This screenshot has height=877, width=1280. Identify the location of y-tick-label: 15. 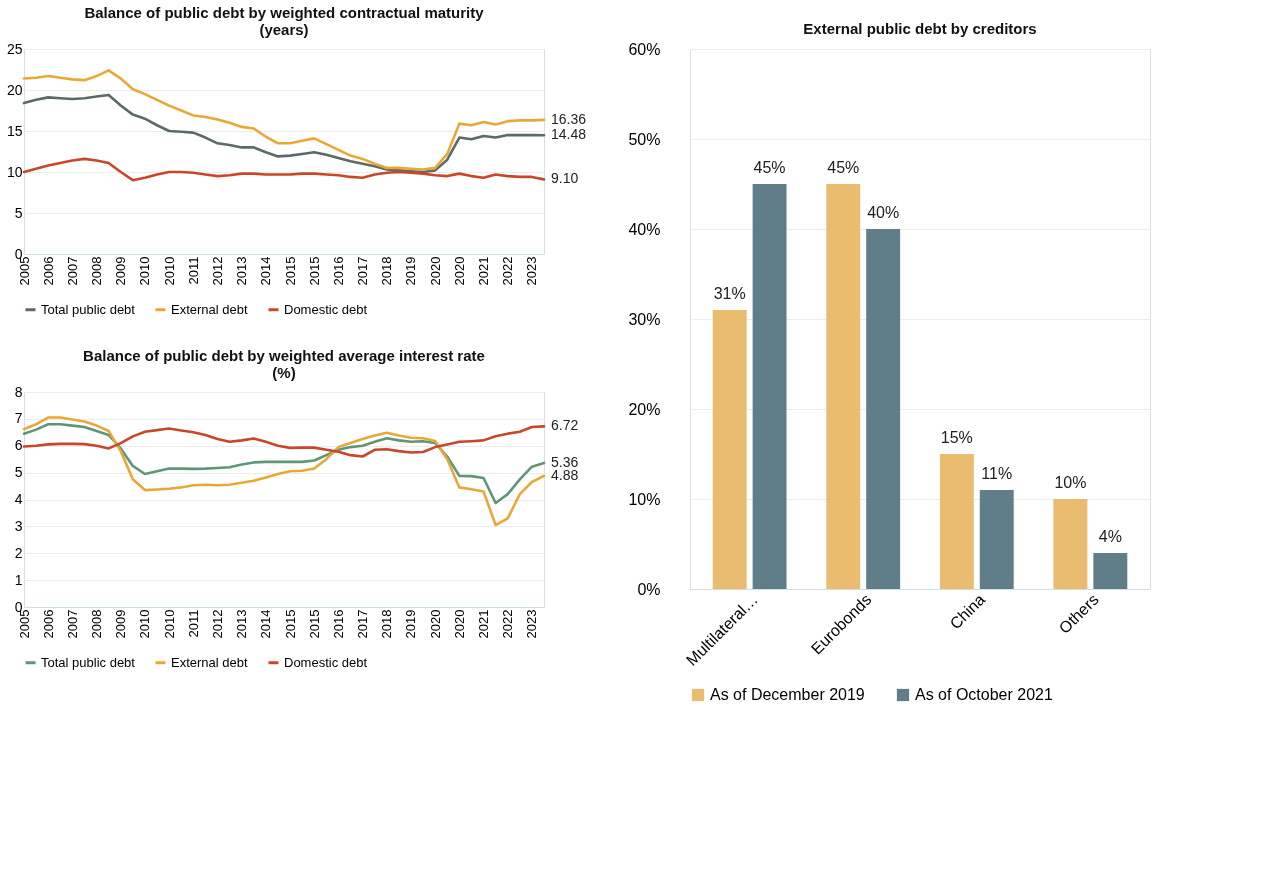
(14, 130).